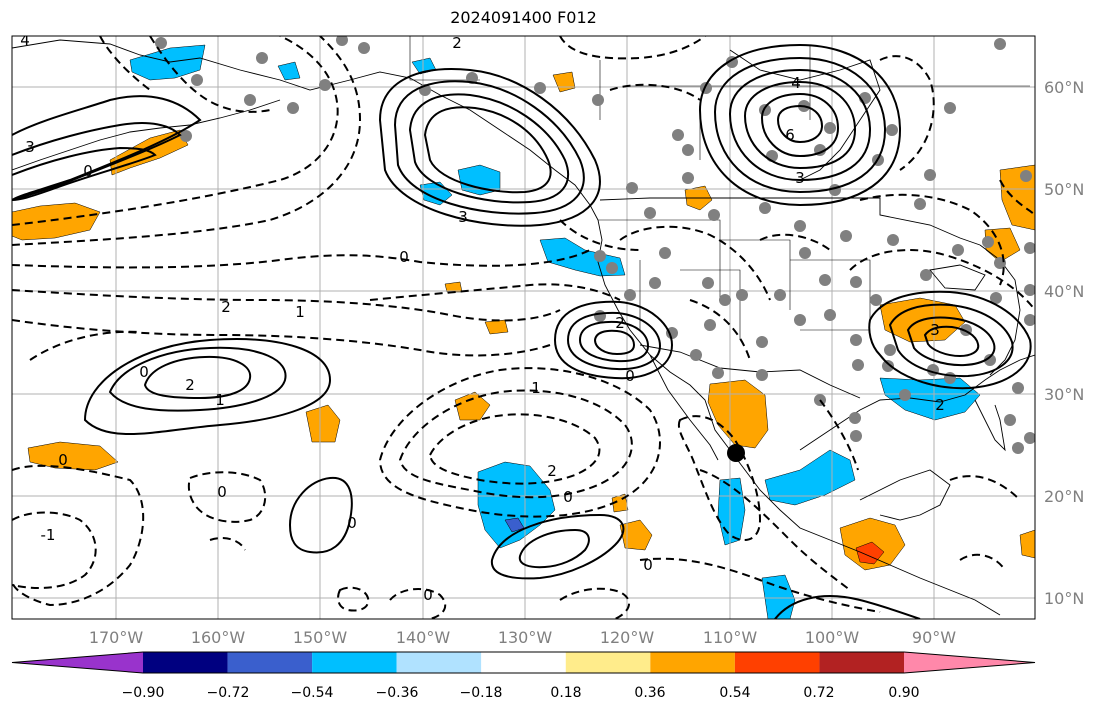 The image size is (1105, 712). Describe the element at coordinates (320, 637) in the screenshot. I see `svg-text: 150°W` at that location.